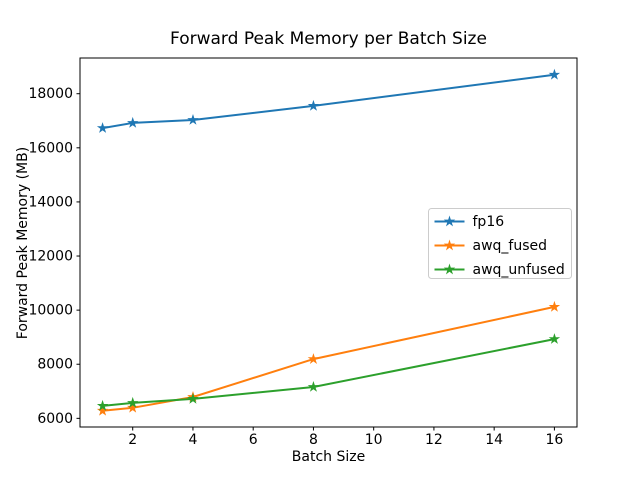 Image resolution: width=640 pixels, height=480 pixels. Describe the element at coordinates (449, 245) in the screenshot. I see `legend-marker-awq_fused` at that location.